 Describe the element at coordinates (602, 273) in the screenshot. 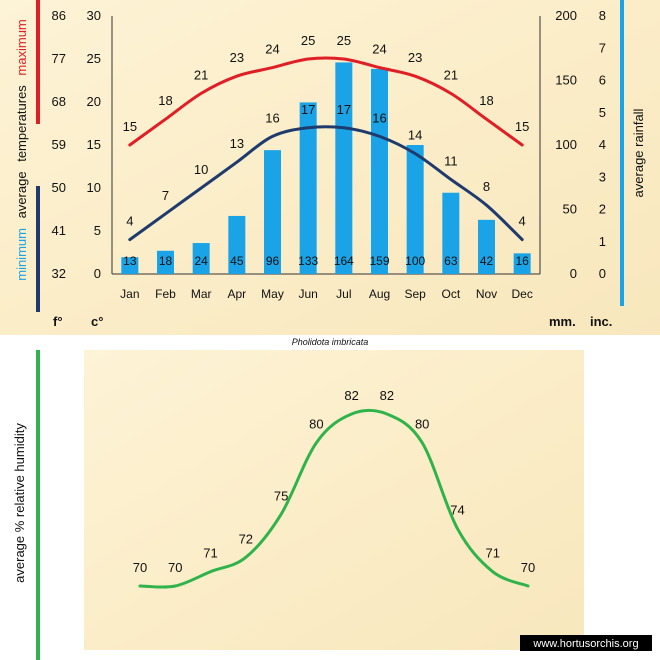

I see `inches-tick-label: 0` at that location.